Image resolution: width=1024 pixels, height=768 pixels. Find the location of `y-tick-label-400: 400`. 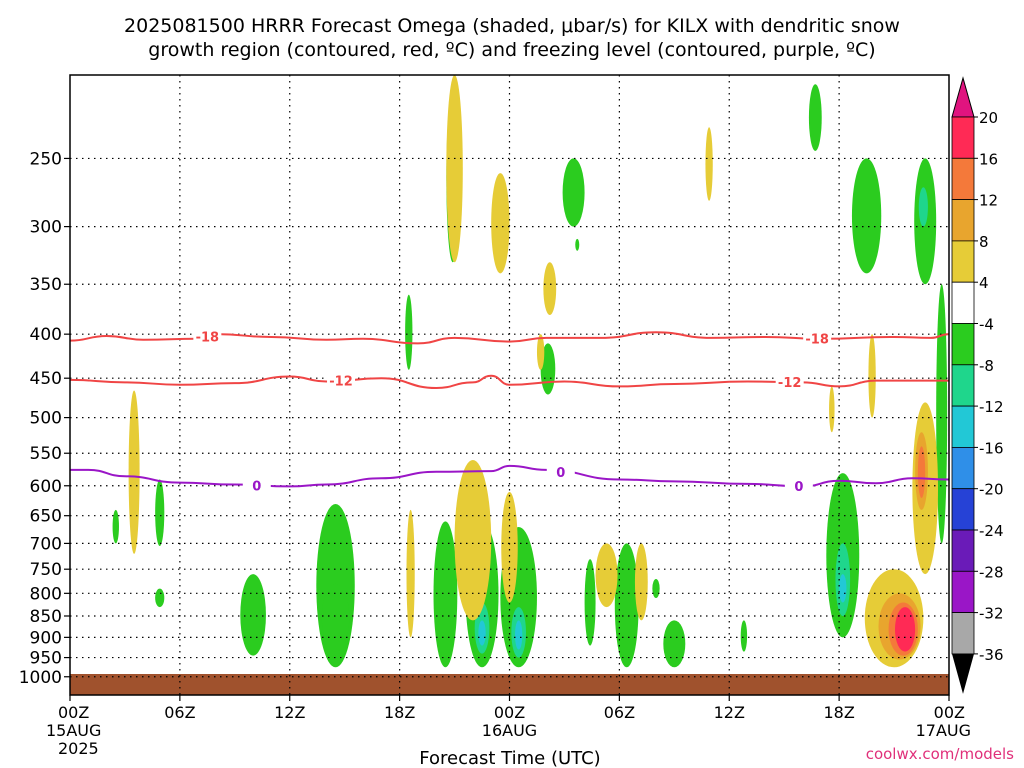

y-tick-label-400: 400 is located at coordinates (46, 335).